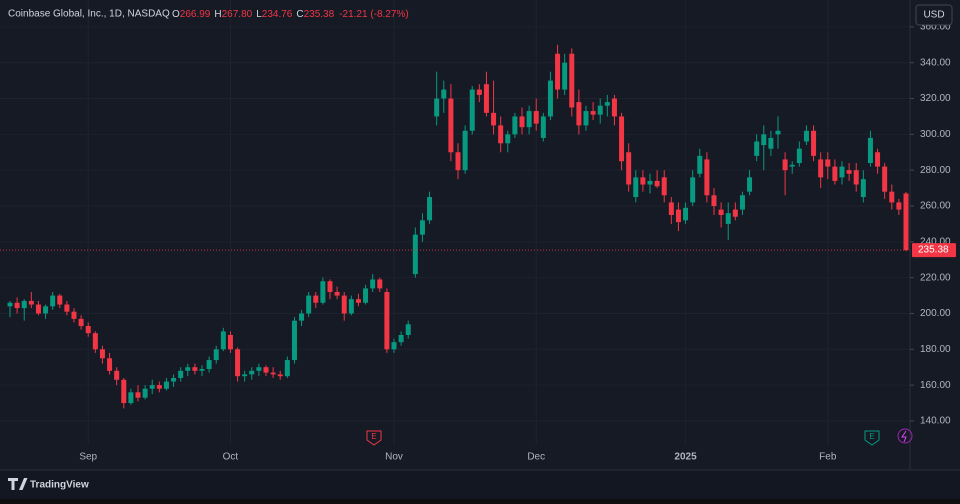  What do you see at coordinates (935, 27) in the screenshot?
I see `y-tick-label: 360.00` at bounding box center [935, 27].